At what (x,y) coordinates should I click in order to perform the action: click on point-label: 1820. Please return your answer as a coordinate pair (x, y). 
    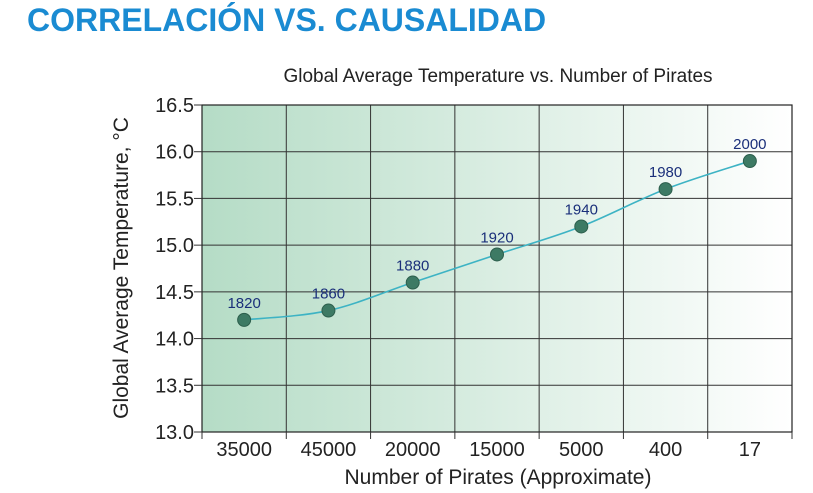
    Looking at the image, I should click on (243, 303).